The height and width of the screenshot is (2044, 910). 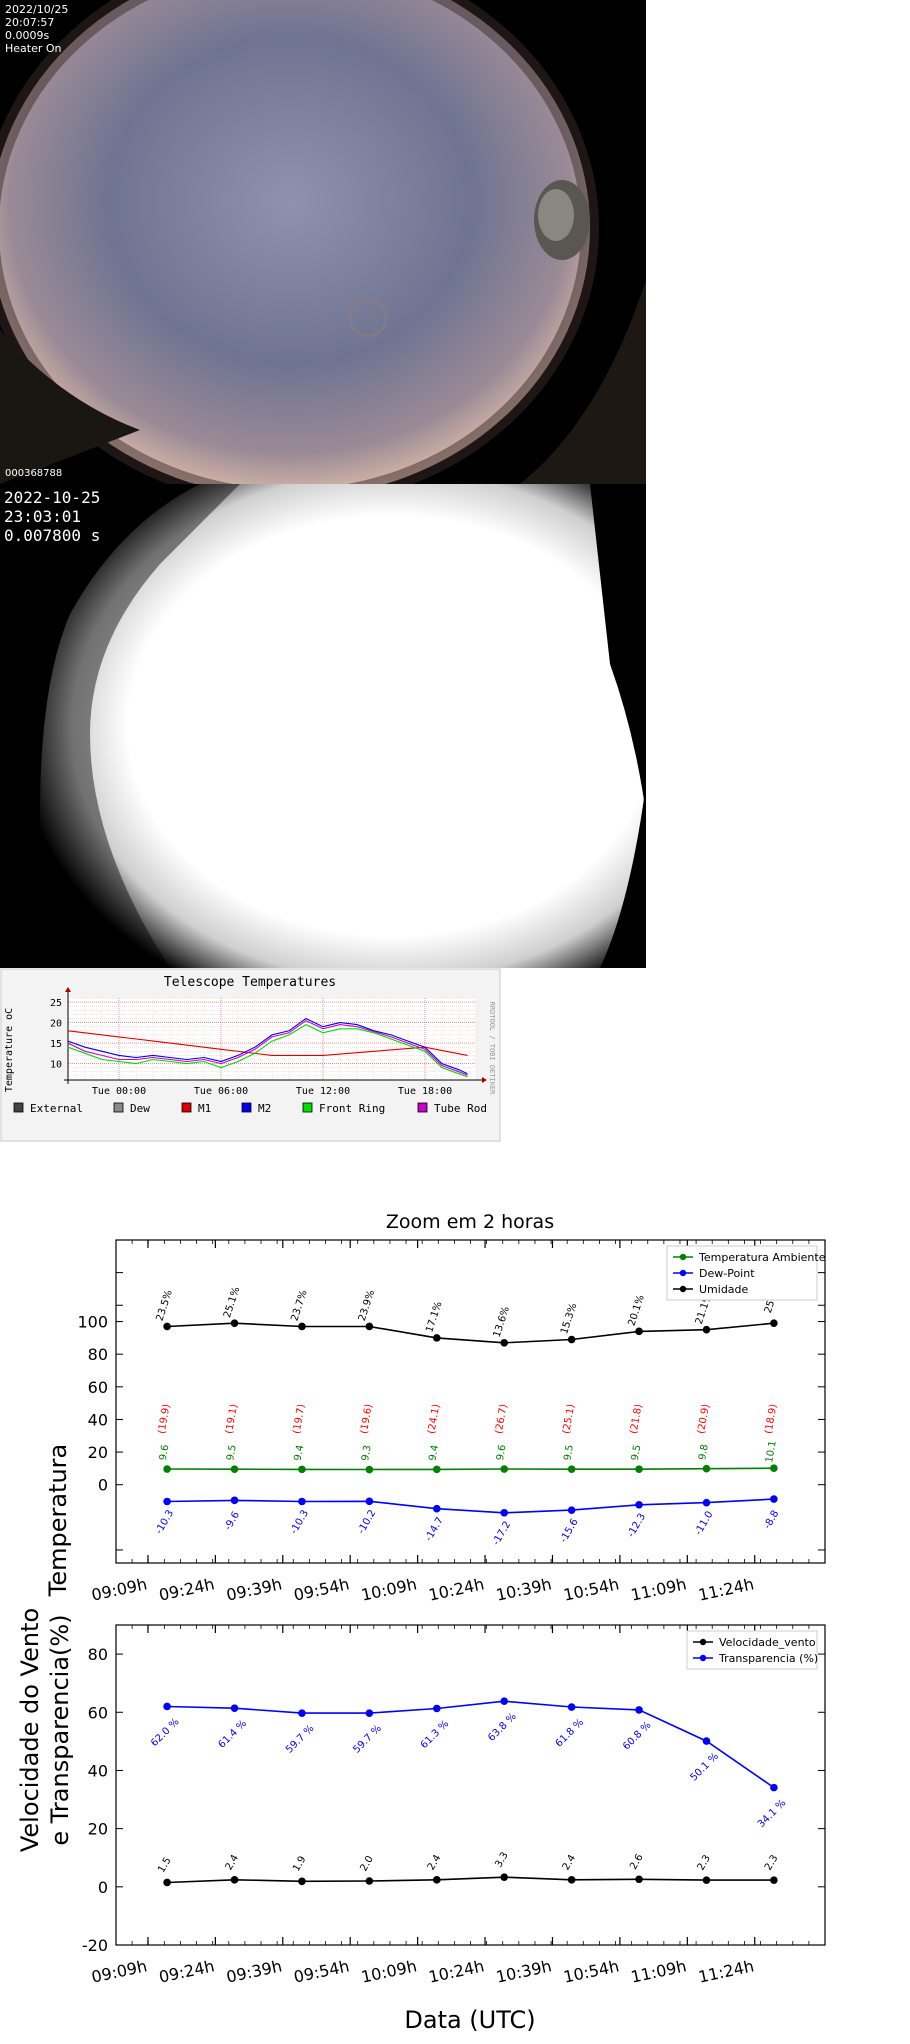 I want to click on wind-xtick-label: 10:24h, so click(x=456, y=1971).